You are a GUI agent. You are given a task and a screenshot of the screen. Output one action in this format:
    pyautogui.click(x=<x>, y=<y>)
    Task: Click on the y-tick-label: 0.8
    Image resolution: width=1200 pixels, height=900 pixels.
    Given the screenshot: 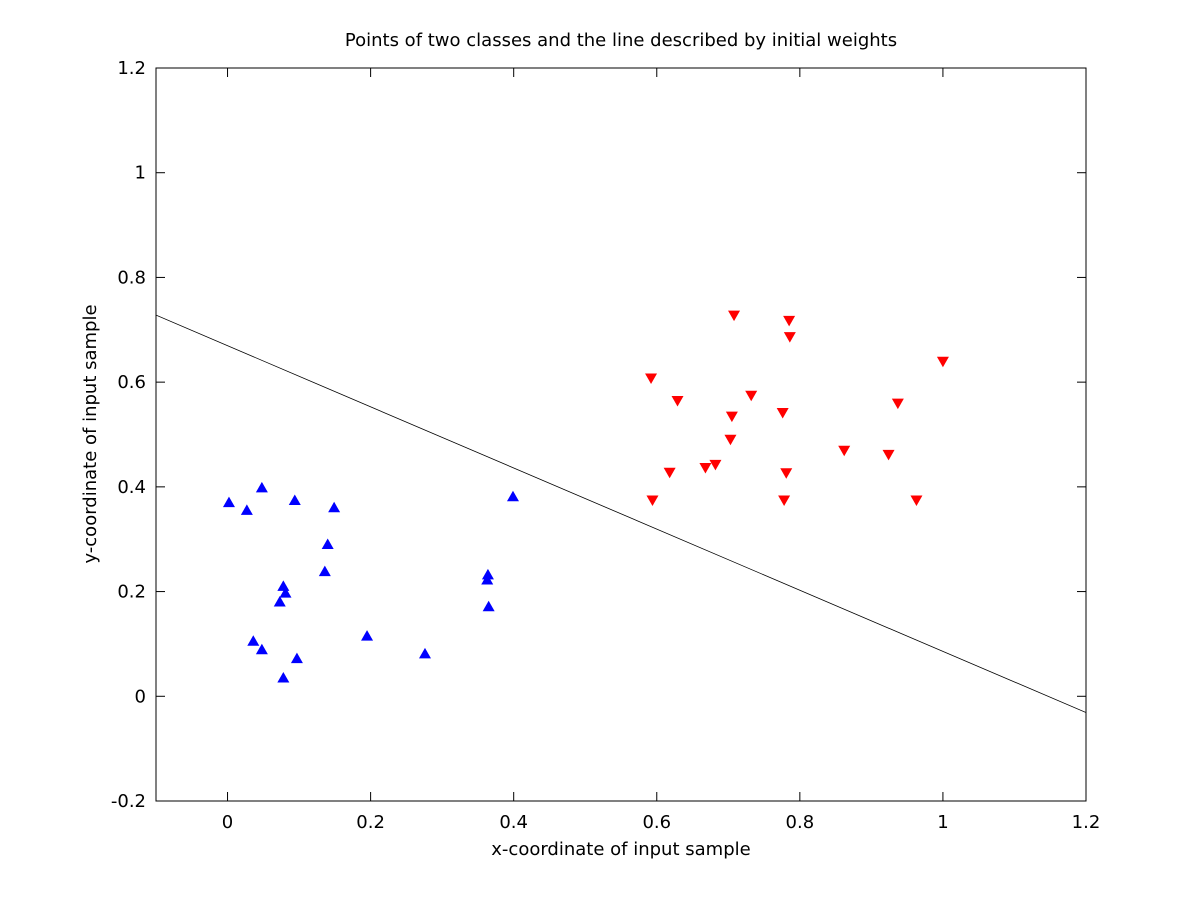 What is the action you would take?
    pyautogui.click(x=131, y=277)
    